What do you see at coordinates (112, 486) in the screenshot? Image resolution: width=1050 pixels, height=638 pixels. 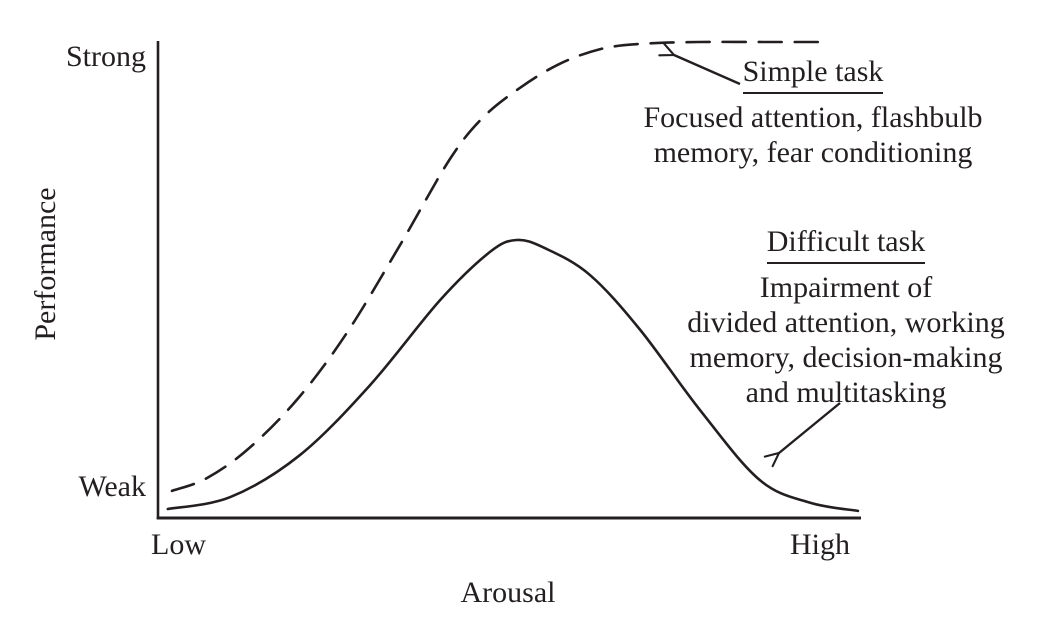 I see `y-axis-bottom-tick-label: Weak` at bounding box center [112, 486].